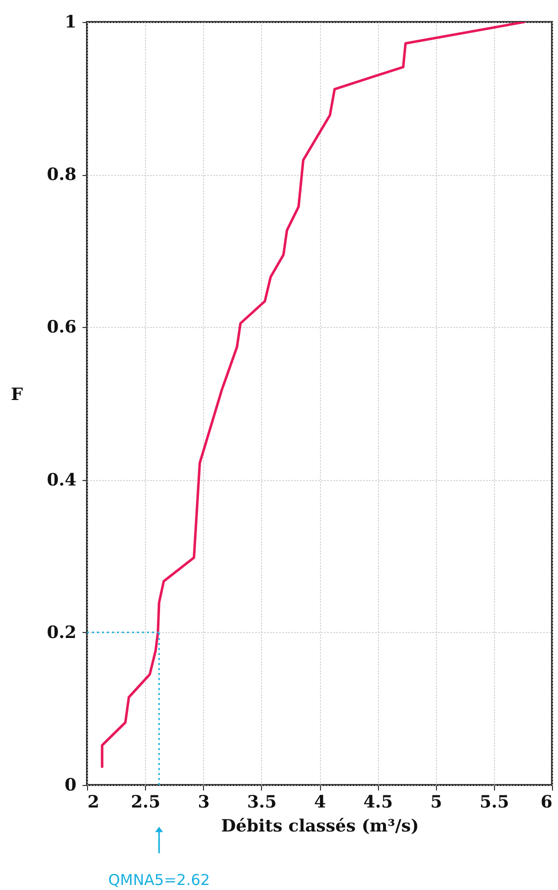 This screenshot has width=558, height=890. I want to click on text: QMNA5=2.62, so click(159, 880).